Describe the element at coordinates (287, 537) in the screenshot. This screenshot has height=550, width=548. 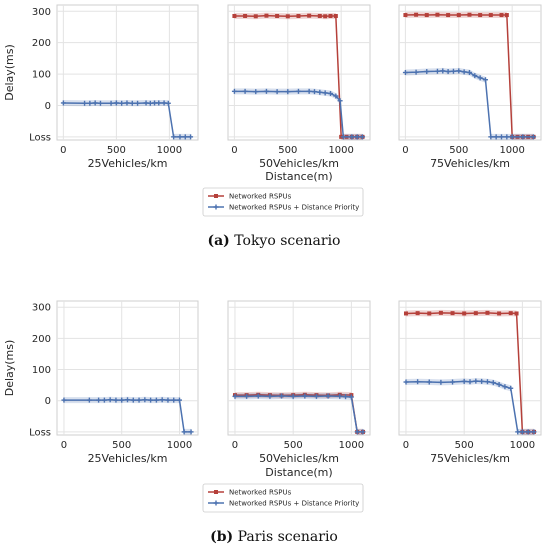
I see `caption-b-text: Paris scenario` at that location.